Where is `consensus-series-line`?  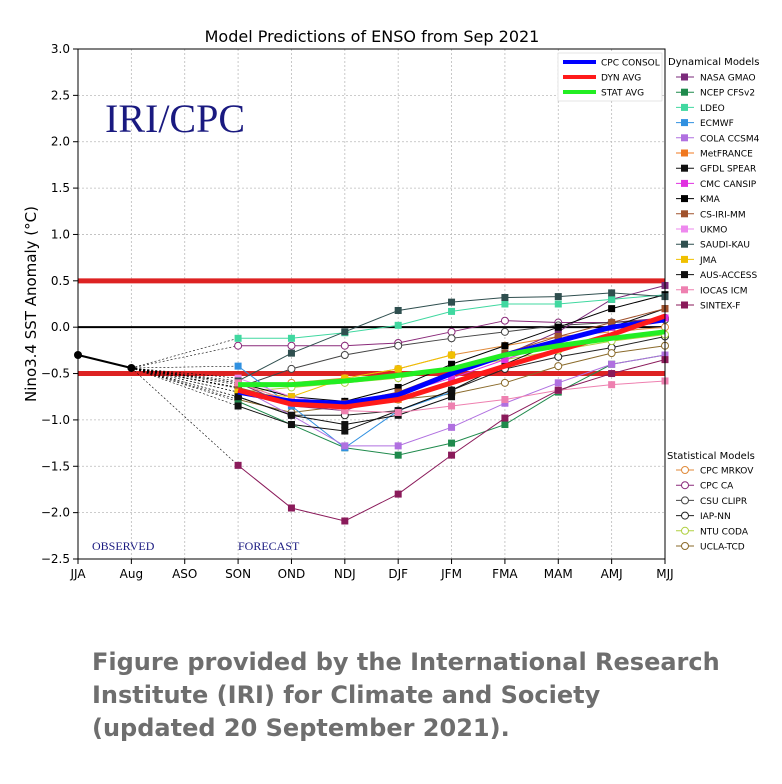
consensus-series-line is located at coordinates (451, 361).